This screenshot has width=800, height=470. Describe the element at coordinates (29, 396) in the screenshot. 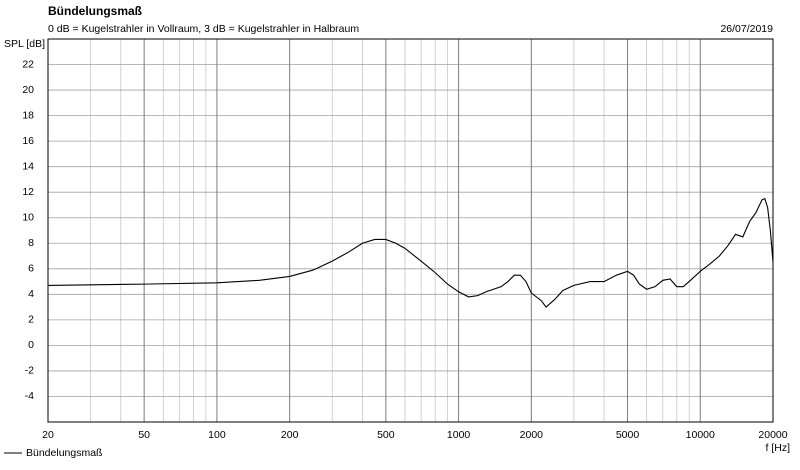

I see `y-tick-label: -4` at that location.